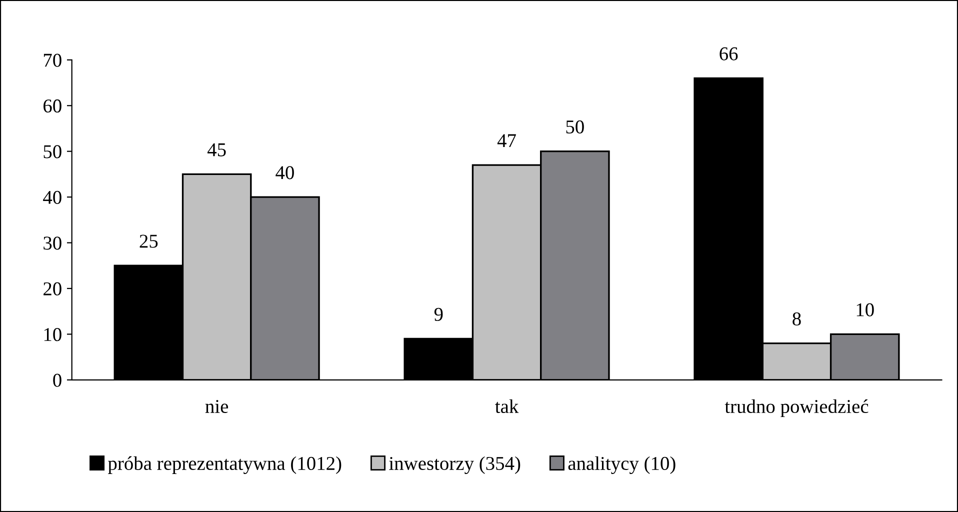  Describe the element at coordinates (53, 289) in the screenshot. I see `y-tick-label: 20` at that location.